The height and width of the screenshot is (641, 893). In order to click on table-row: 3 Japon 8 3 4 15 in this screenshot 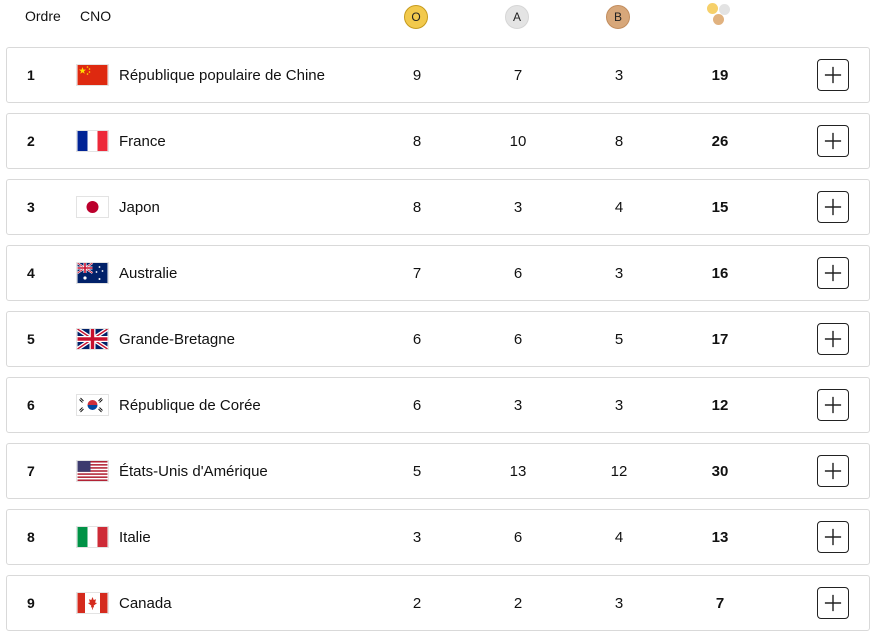, I will do `click(438, 207)`.